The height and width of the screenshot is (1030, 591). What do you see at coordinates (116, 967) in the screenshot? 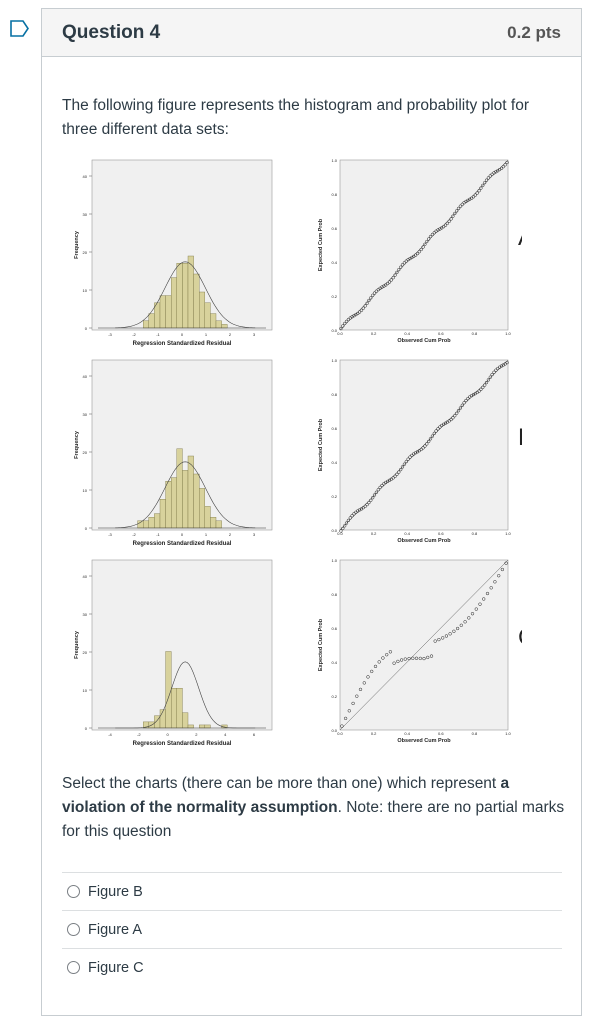
I see `answer-label: Figure C` at bounding box center [116, 967].